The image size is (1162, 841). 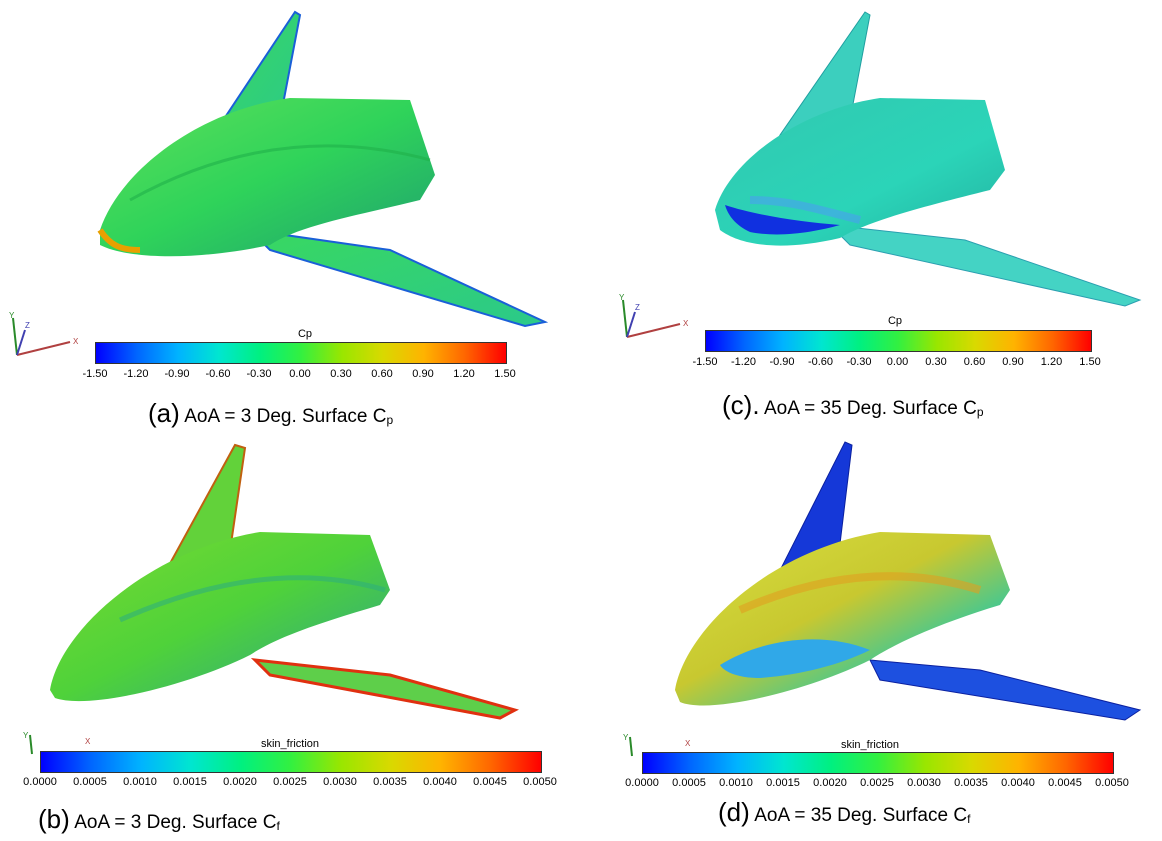 I want to click on aircraft-surface-b, so click(x=285, y=581).